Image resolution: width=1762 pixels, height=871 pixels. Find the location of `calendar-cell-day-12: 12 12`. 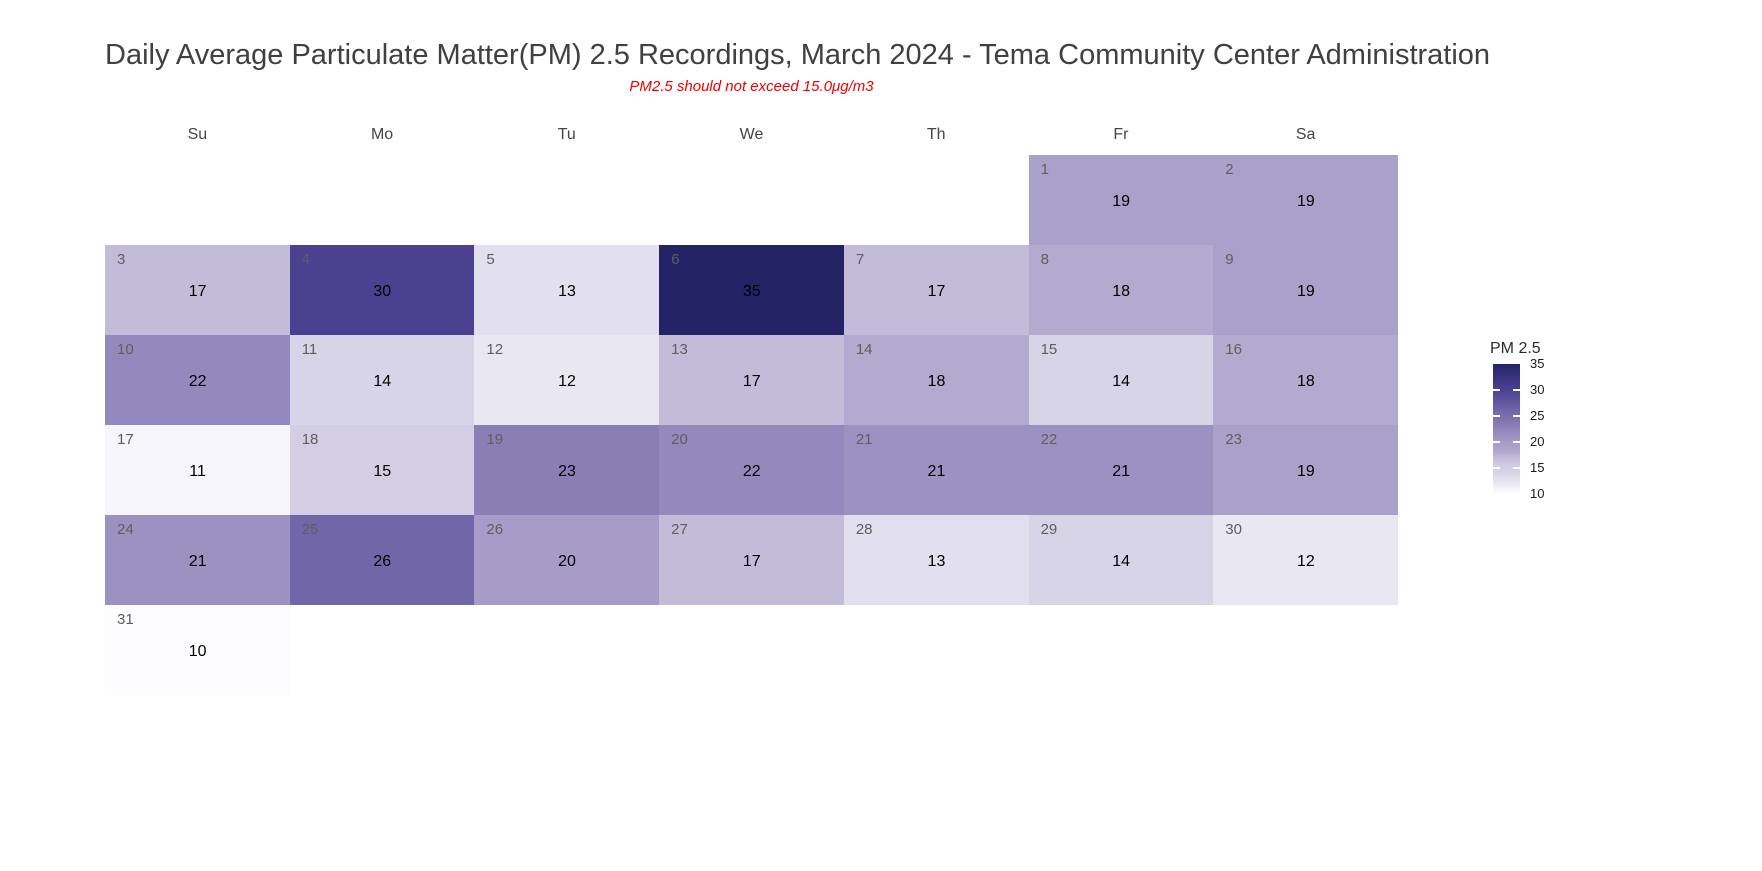

calendar-cell-day-12: 12 12 is located at coordinates (567, 380).